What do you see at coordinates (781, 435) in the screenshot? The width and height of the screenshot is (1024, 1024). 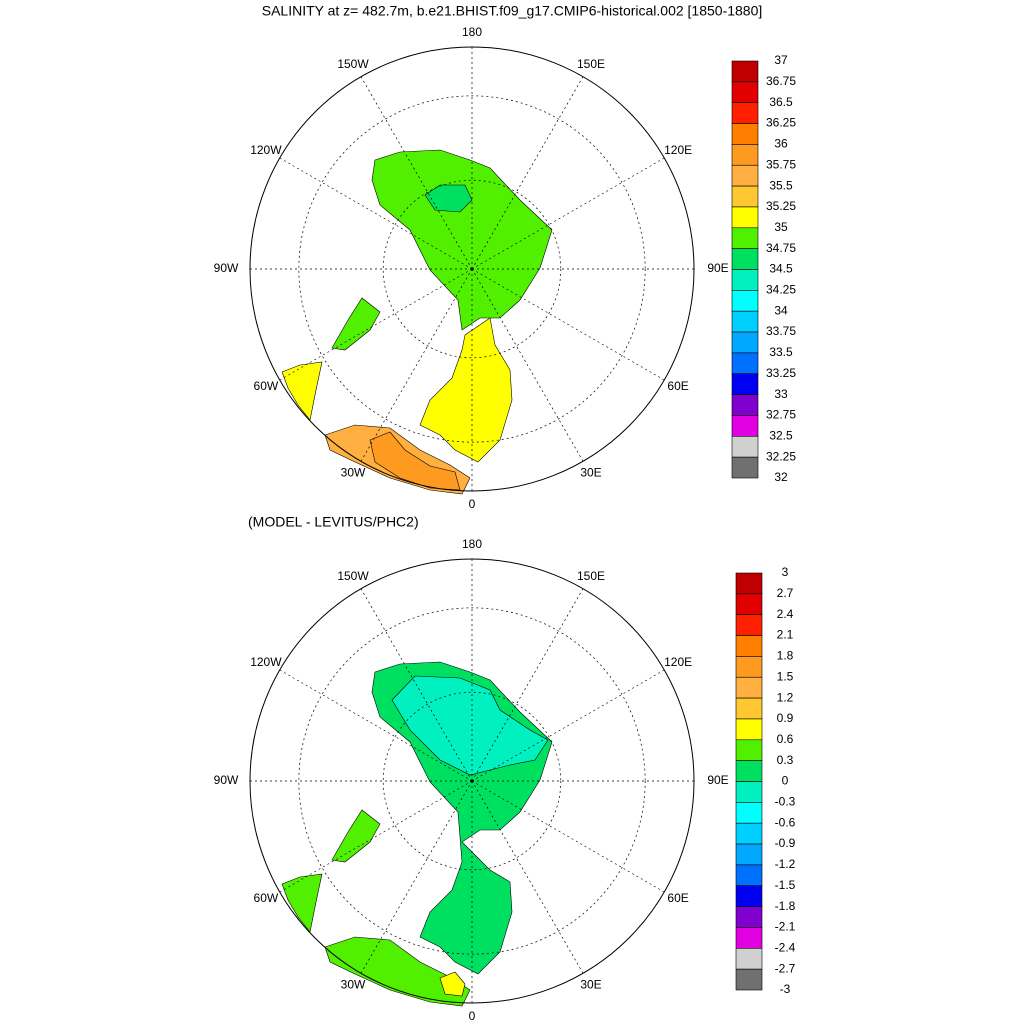 I see `colorbar-label: 32.5` at bounding box center [781, 435].